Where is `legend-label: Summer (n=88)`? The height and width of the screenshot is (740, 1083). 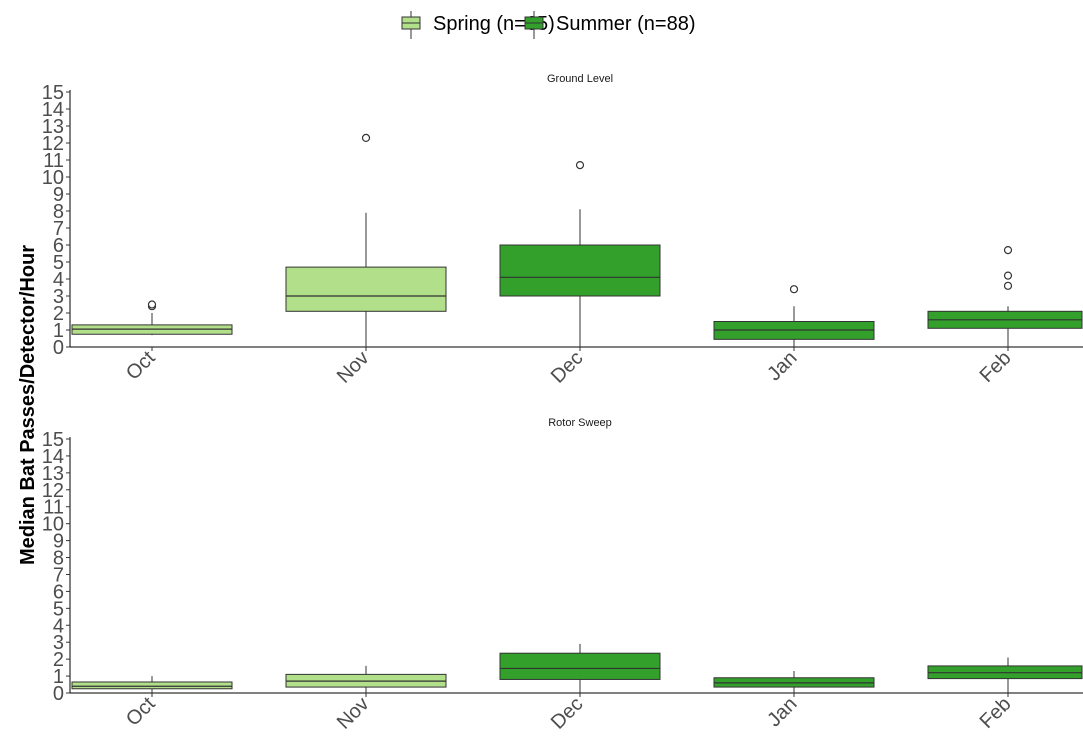
legend-label: Summer (n=88) is located at coordinates (626, 24).